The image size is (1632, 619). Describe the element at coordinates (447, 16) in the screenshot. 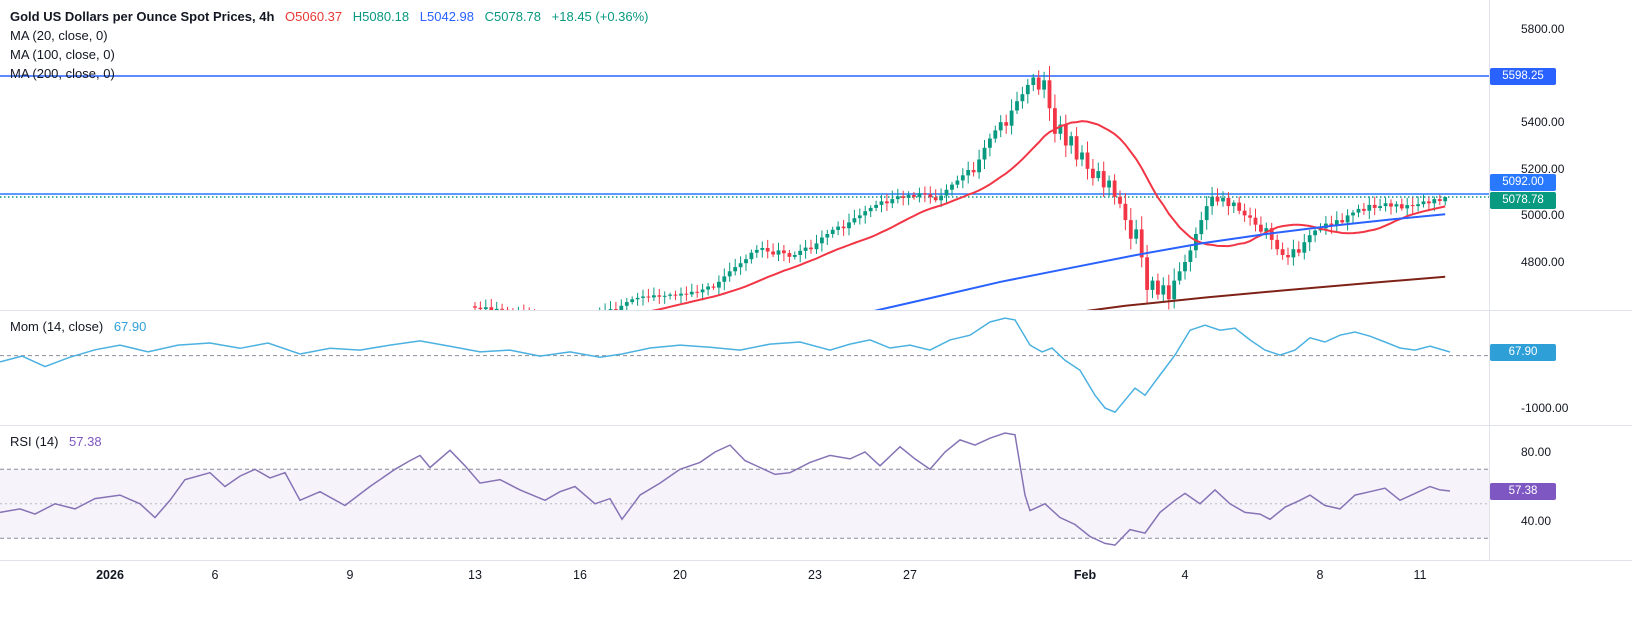

I see `ohlc-low: L5042.98` at that location.